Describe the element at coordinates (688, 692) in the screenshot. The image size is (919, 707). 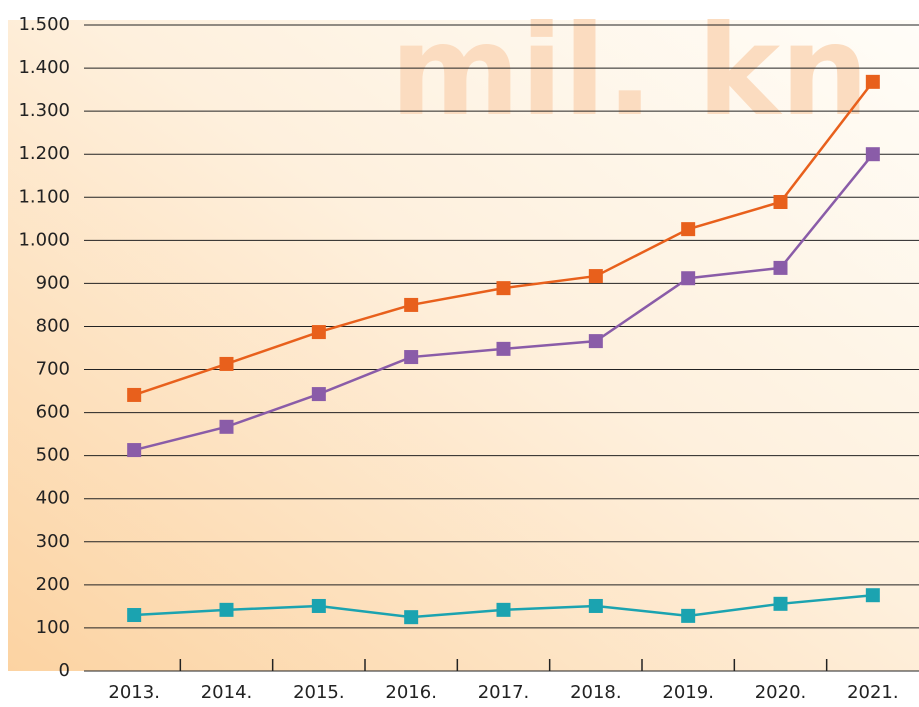
I see `x-tick-label: 2019.` at that location.